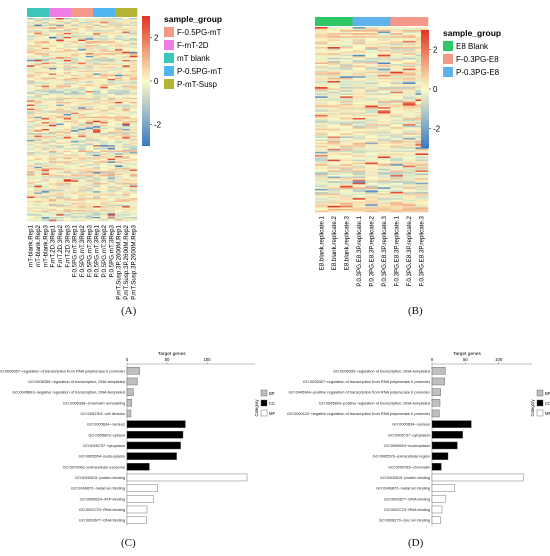  I want to click on annotation-cell, so click(67, 12).